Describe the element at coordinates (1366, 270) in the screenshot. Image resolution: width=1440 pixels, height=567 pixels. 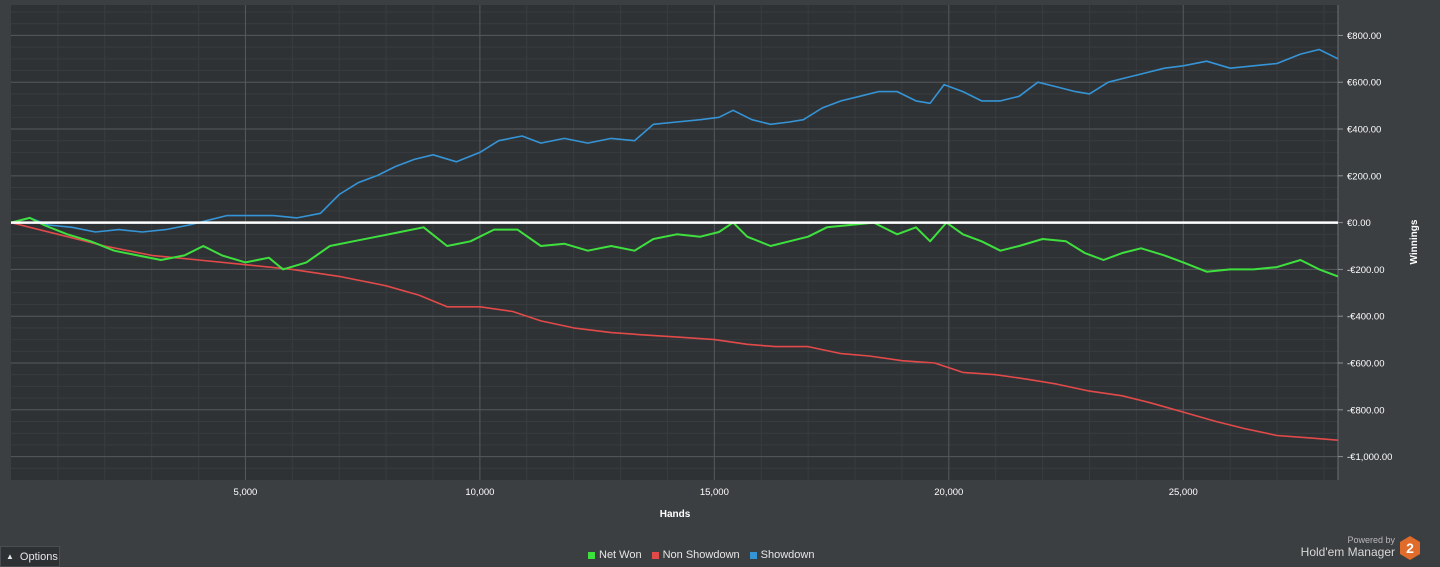
I see `y-tick-label: -€200.00` at that location.